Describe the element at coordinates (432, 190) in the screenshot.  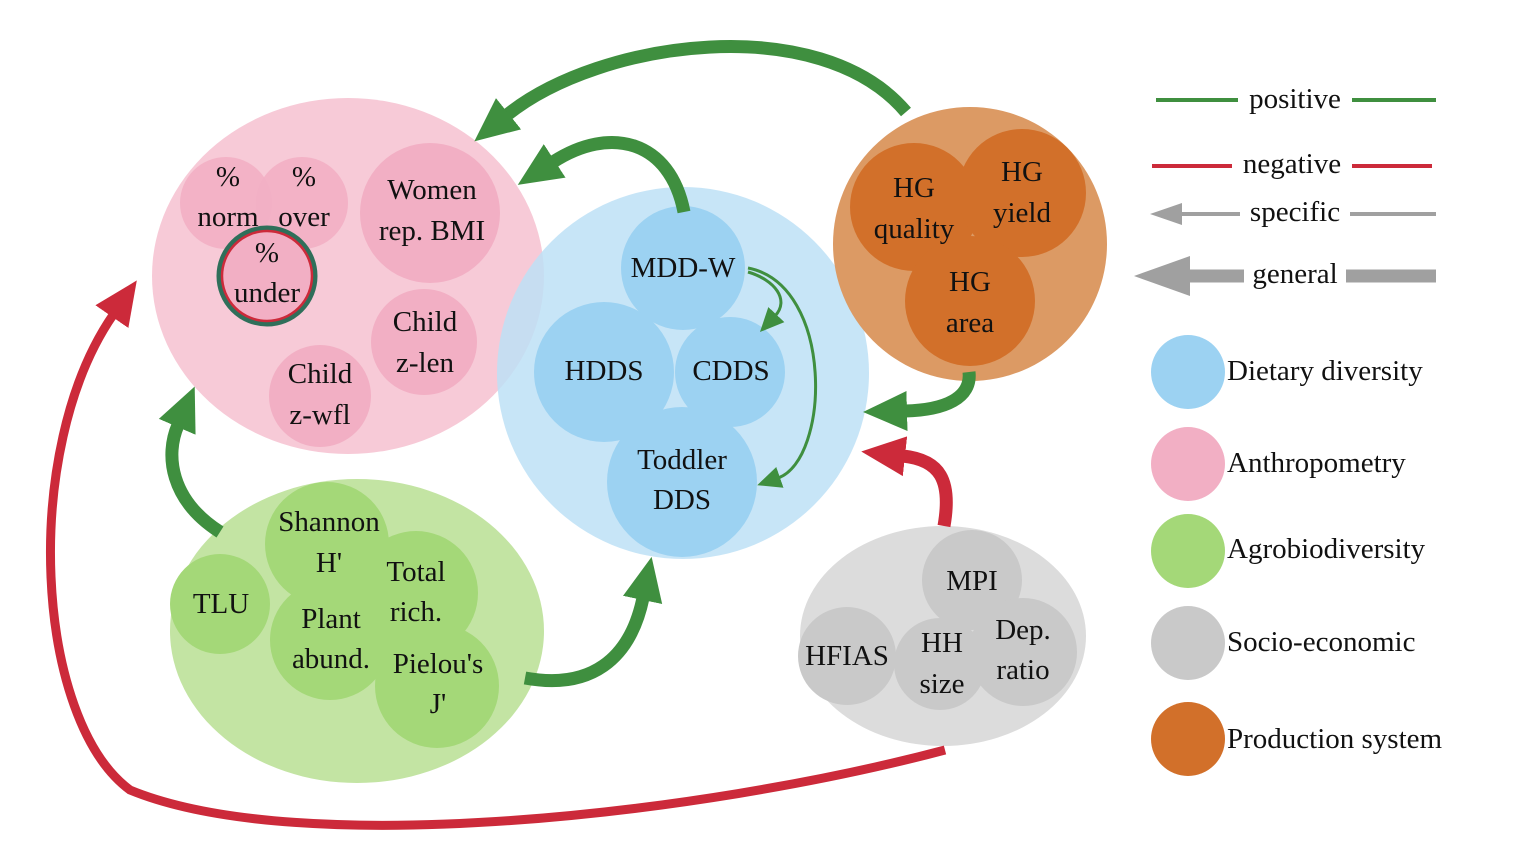
I see `women-bmi-label-1: Women` at that location.